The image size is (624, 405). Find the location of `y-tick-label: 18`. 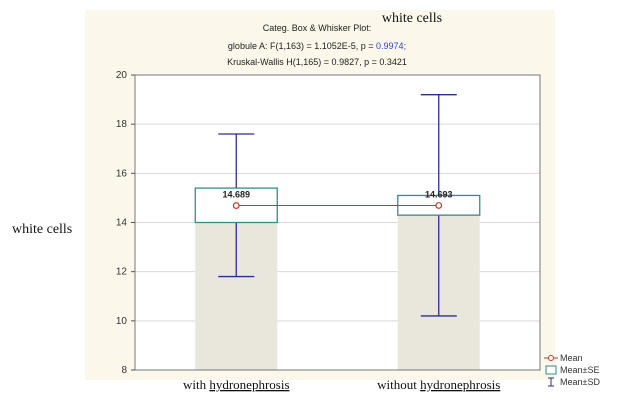

y-tick-label: 18 is located at coordinates (122, 124).